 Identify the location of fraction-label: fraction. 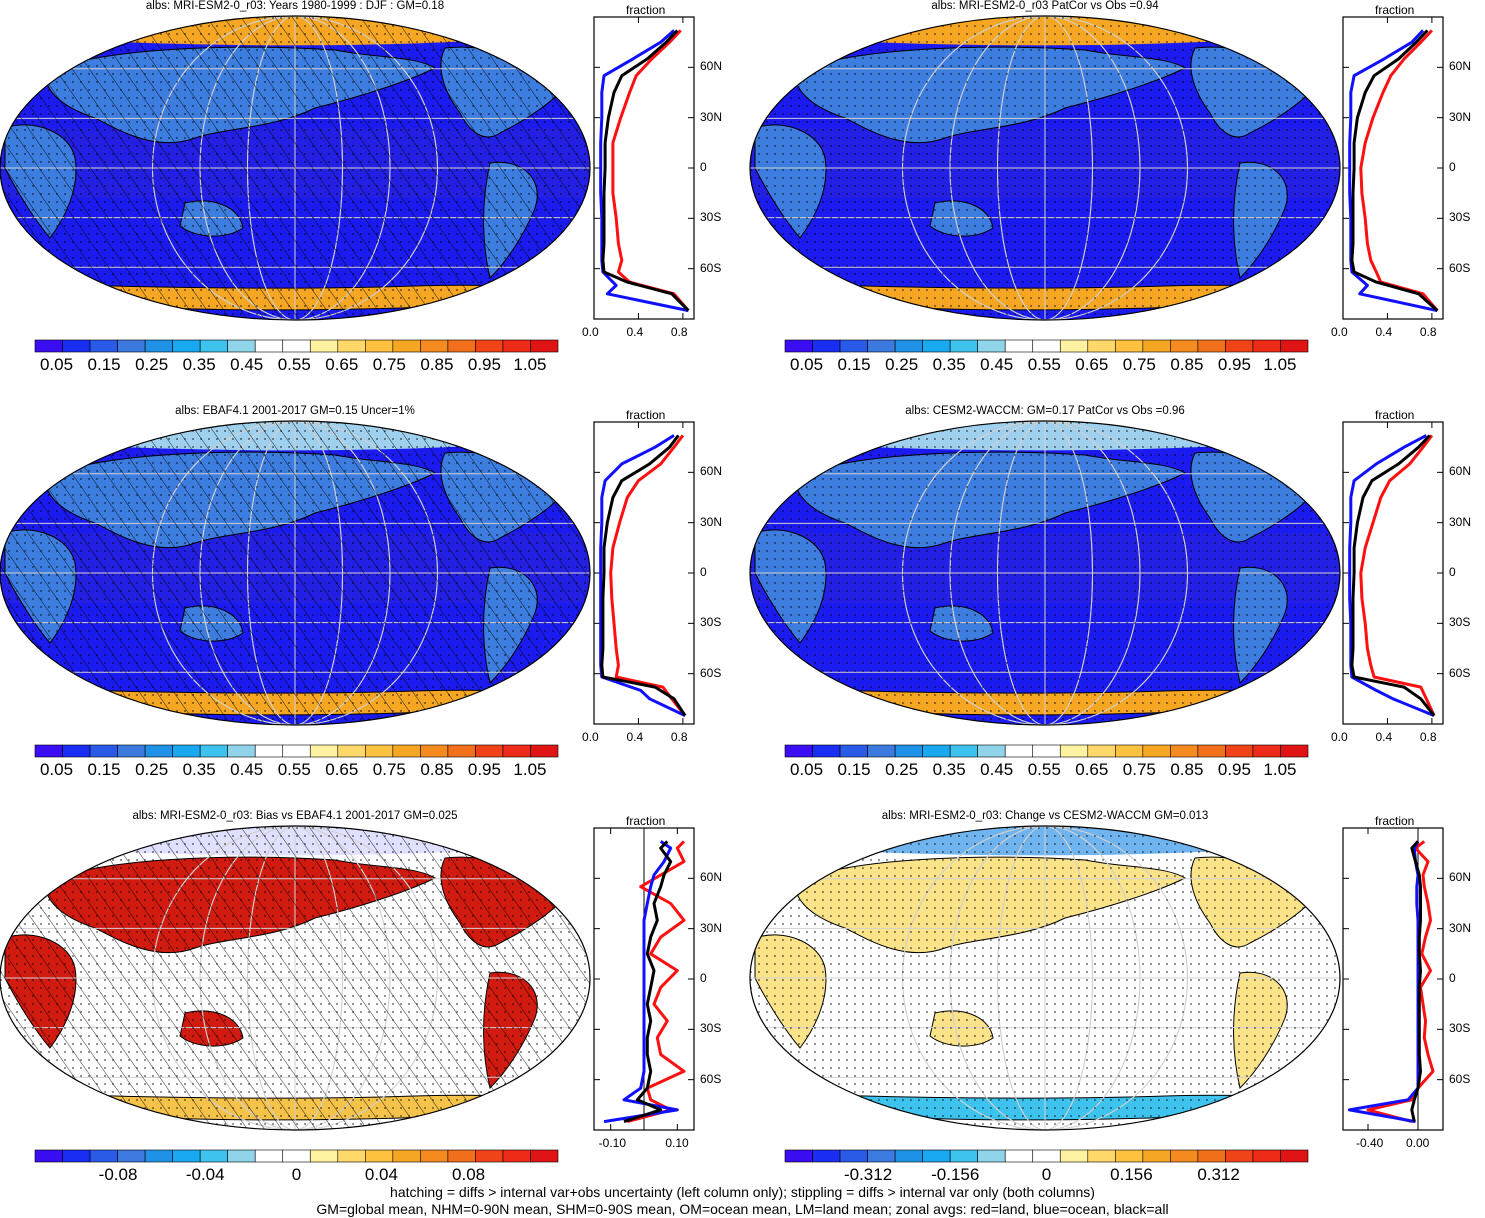
(1395, 821).